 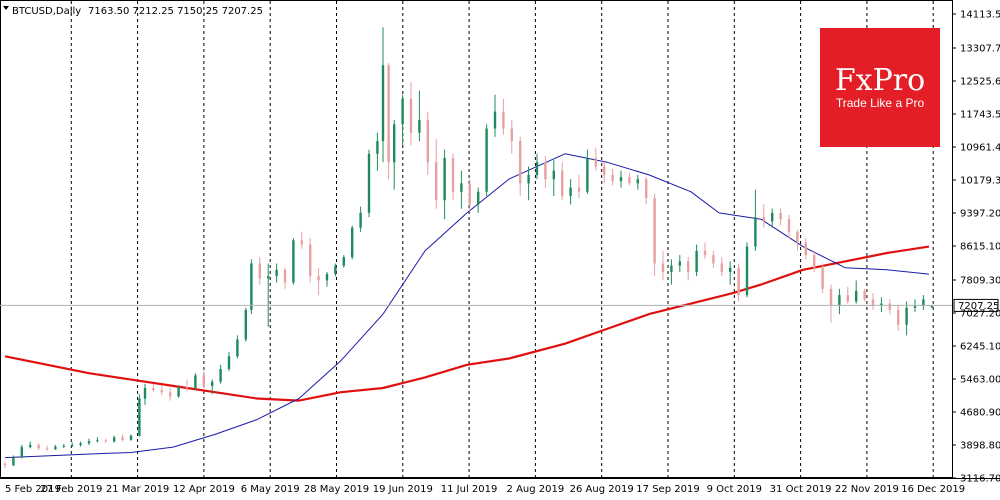 What do you see at coordinates (933, 489) in the screenshot?
I see `x-tick-label: 16 Dec 2019` at bounding box center [933, 489].